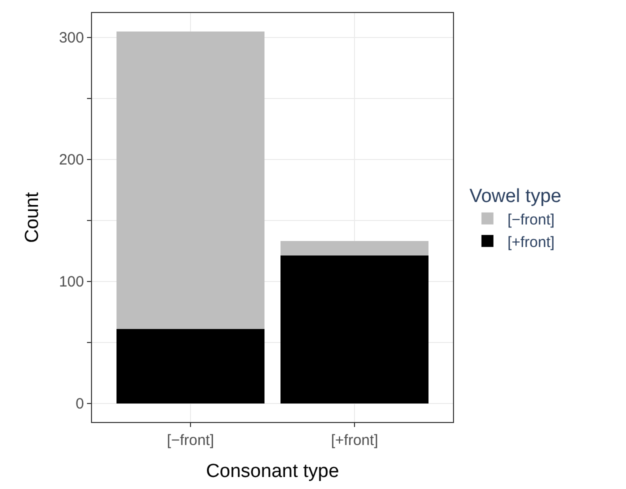 Image resolution: width=626 pixels, height=489 pixels. What do you see at coordinates (80, 404) in the screenshot?
I see `y-tick-label: 0` at bounding box center [80, 404].